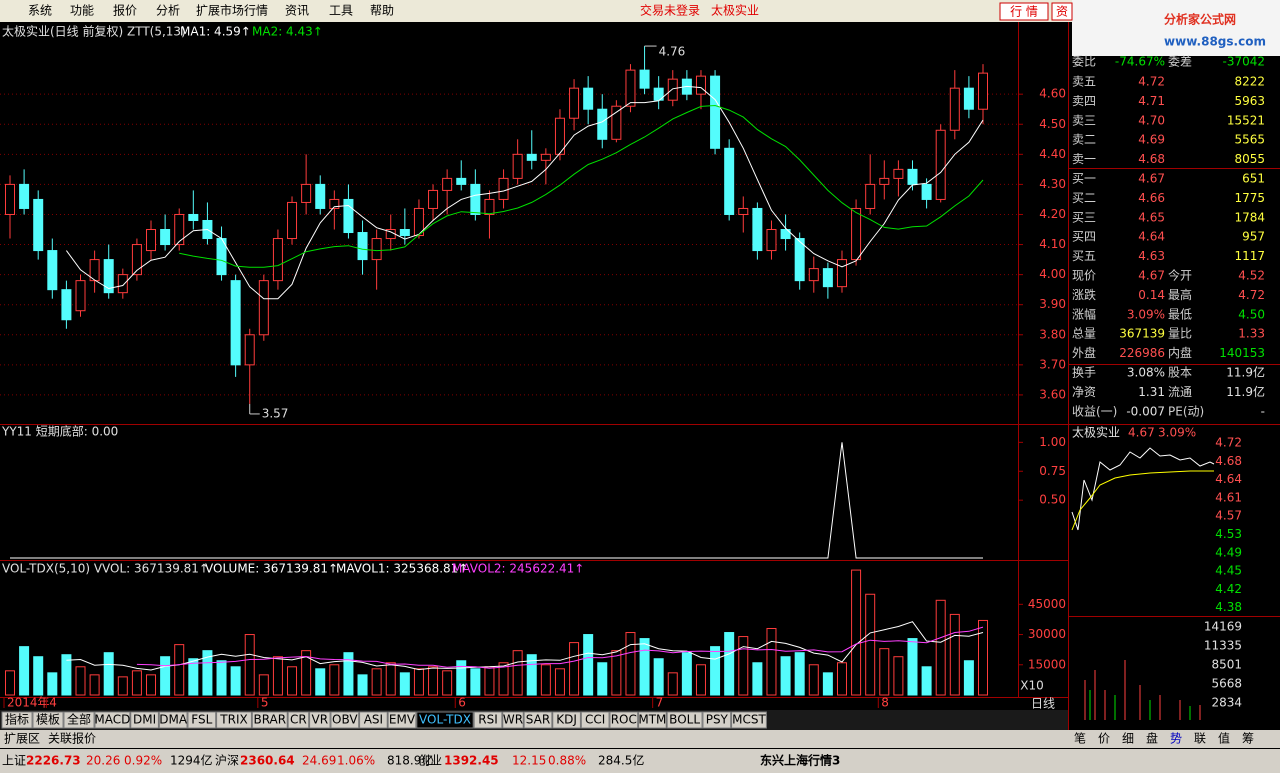  What do you see at coordinates (1142, 353) in the screenshot?
I see `quote-value: 226986` at bounding box center [1142, 353].